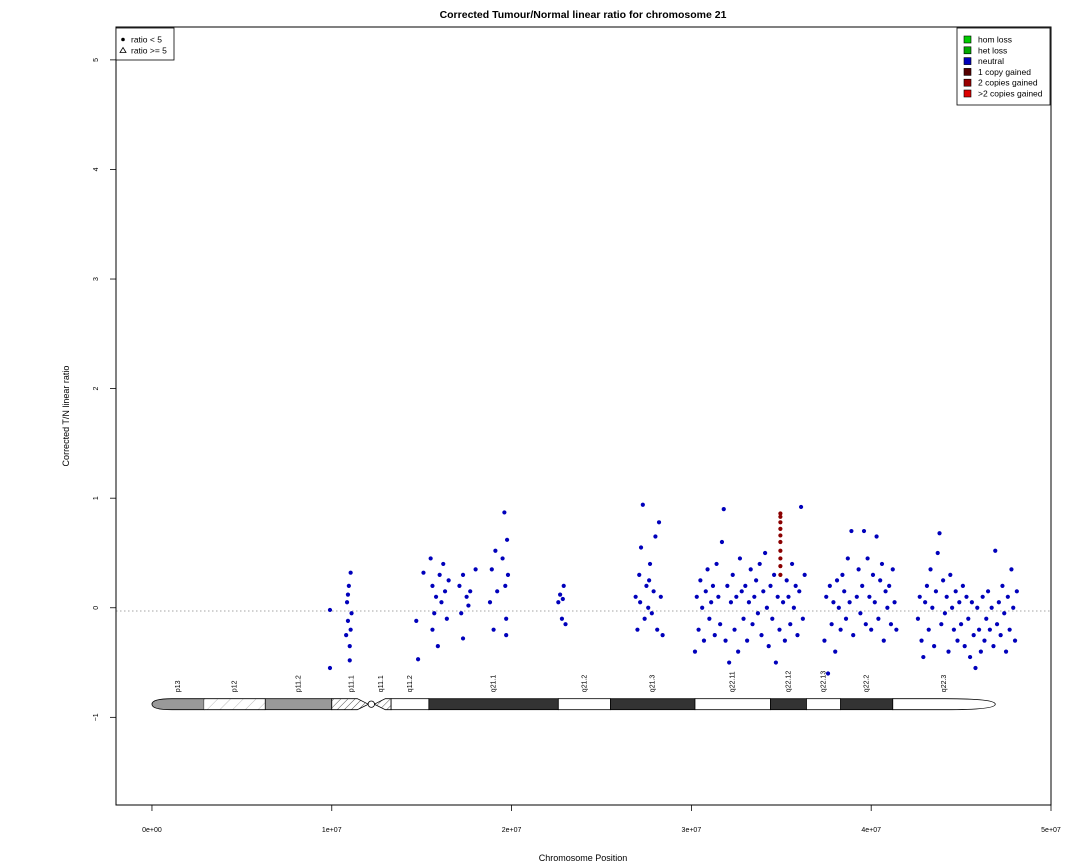 The width and height of the screenshot is (1080, 864). I want to click on ideogram-band-label: q21.1, so click(494, 684).